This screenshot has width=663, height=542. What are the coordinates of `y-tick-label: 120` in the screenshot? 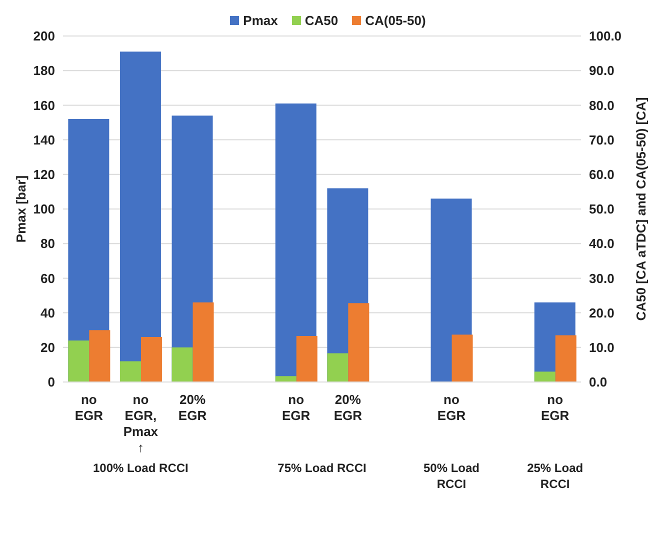 It's located at (44, 174).